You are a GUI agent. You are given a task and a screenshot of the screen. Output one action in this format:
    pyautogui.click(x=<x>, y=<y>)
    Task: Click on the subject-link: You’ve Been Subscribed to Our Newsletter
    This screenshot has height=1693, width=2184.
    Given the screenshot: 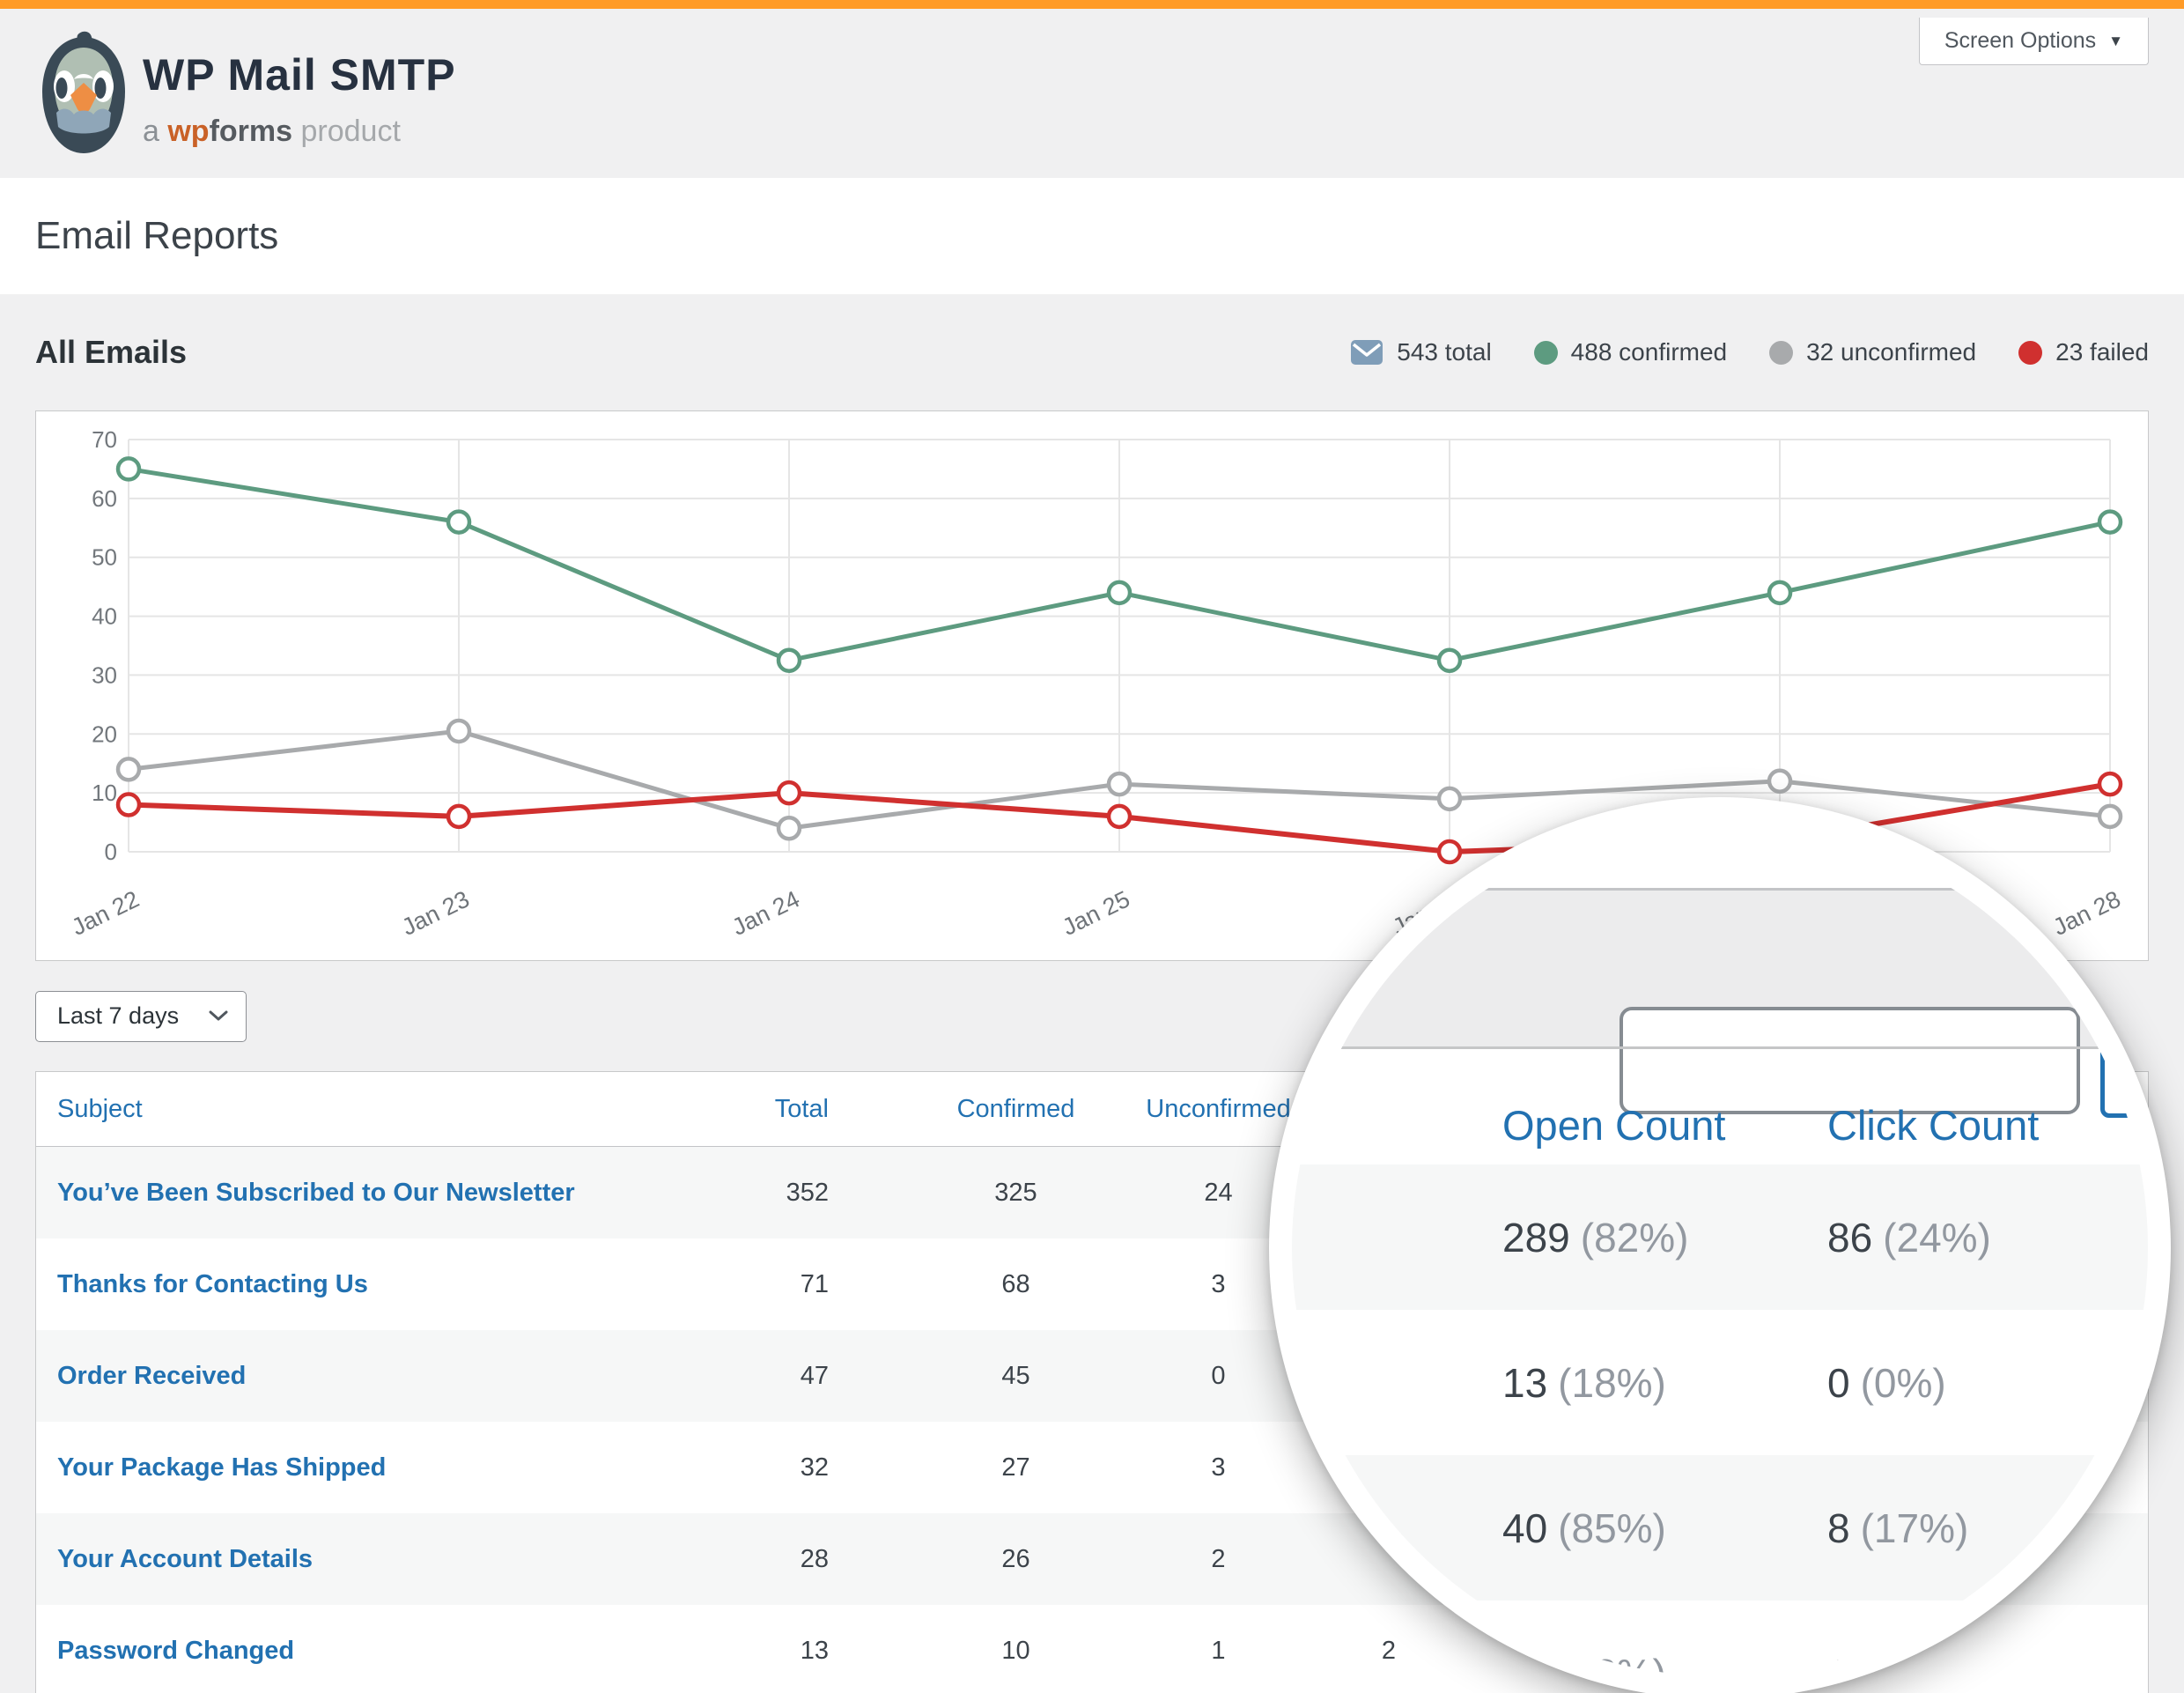 What is the action you would take?
    pyautogui.click(x=316, y=1192)
    